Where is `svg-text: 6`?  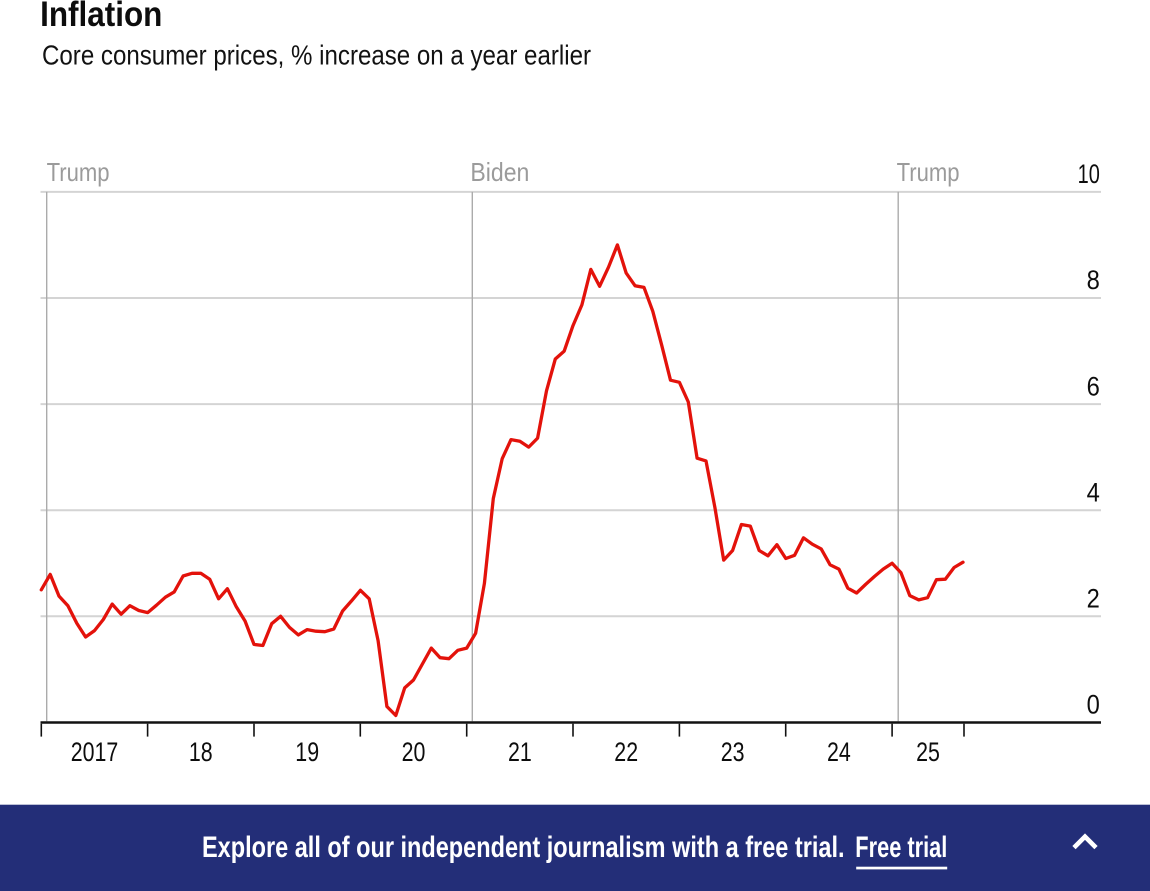
svg-text: 6 is located at coordinates (1093, 386).